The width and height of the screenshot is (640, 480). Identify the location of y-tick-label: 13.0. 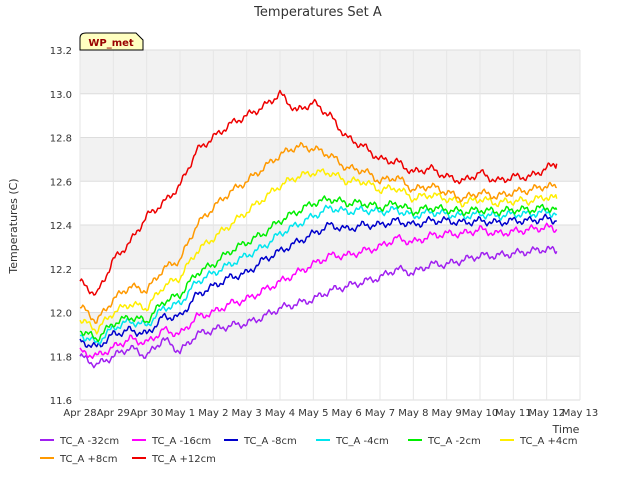
(61, 95).